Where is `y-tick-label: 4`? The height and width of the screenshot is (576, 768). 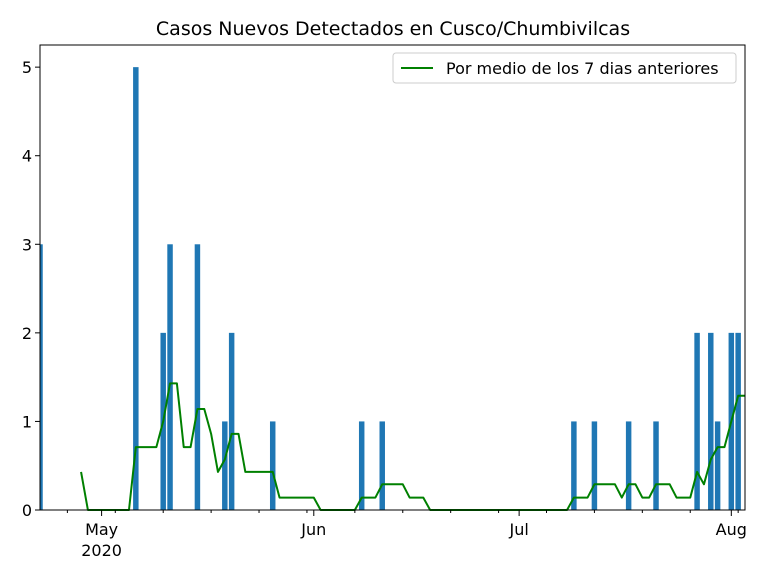 y-tick-label: 4 is located at coordinates (27, 156).